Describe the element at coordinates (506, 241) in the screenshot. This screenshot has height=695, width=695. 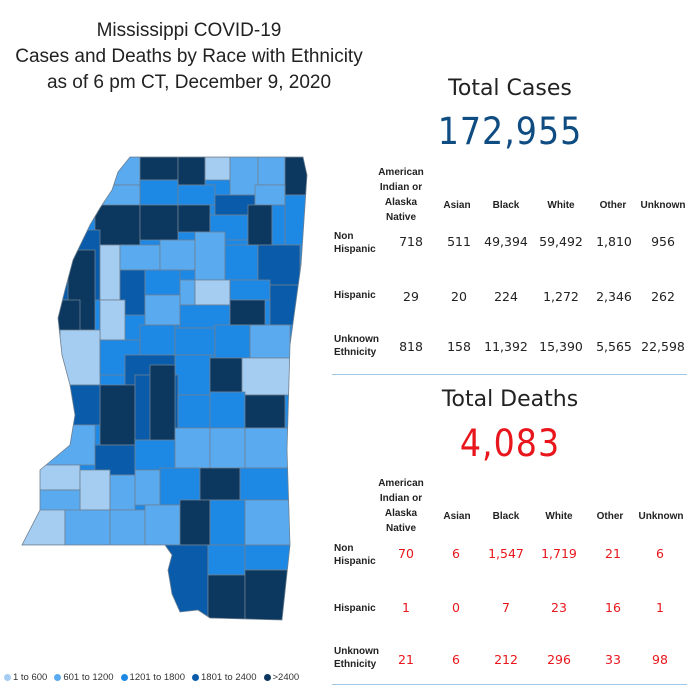
I see `cell: 49,394` at that location.